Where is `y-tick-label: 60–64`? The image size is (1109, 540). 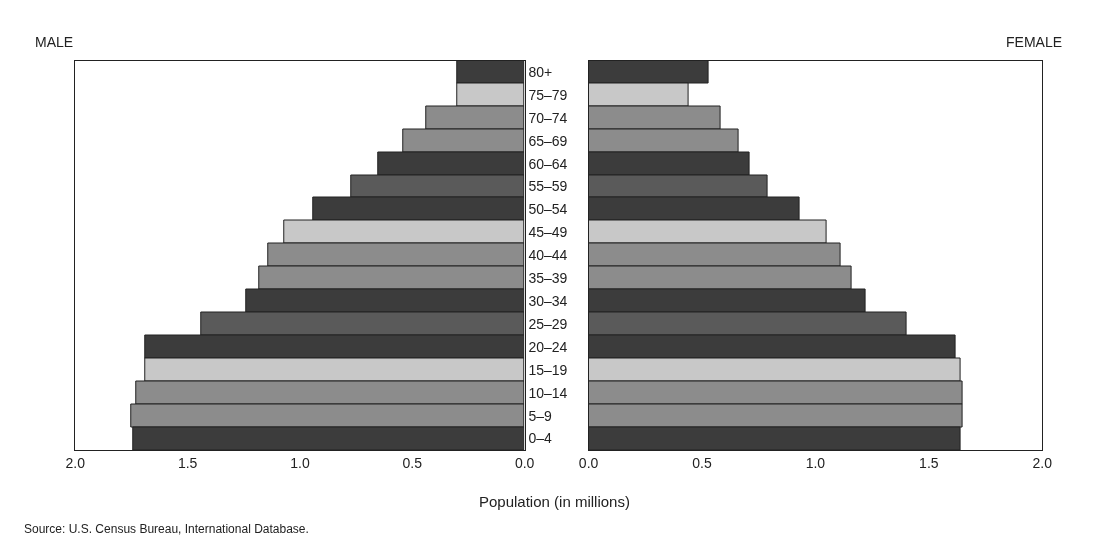 y-tick-label: 60–64 is located at coordinates (548, 163).